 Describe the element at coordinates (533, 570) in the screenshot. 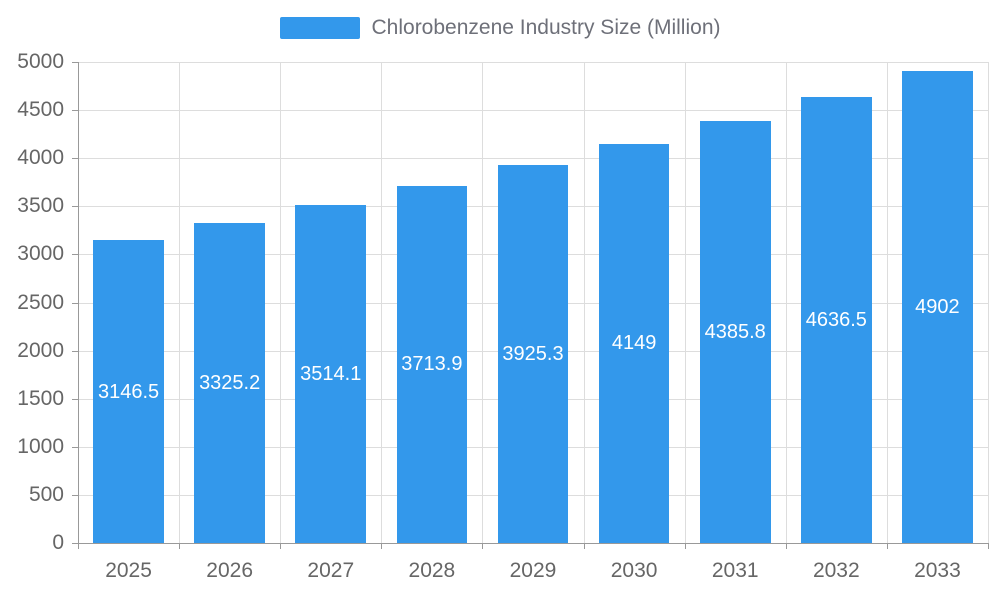

I see `x-axis-category-label: 2029` at that location.